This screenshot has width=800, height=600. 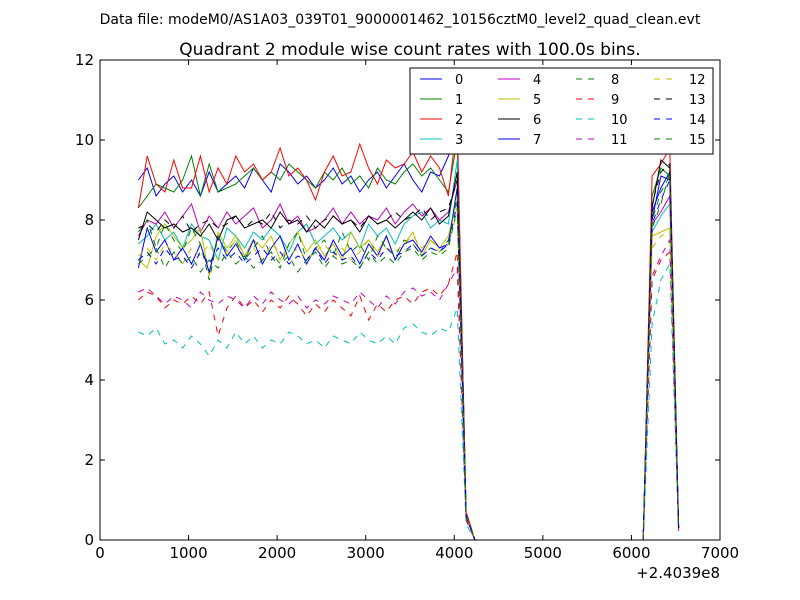 What do you see at coordinates (89, 380) in the screenshot?
I see `y-tick-label: 4` at bounding box center [89, 380].